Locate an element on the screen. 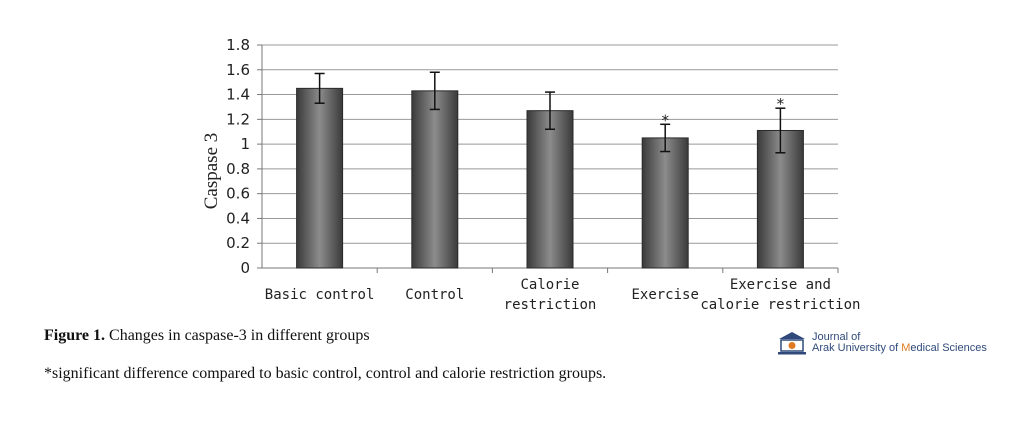 Image resolution: width=1035 pixels, height=421 pixels. y-tick-label: 1 is located at coordinates (245, 144).